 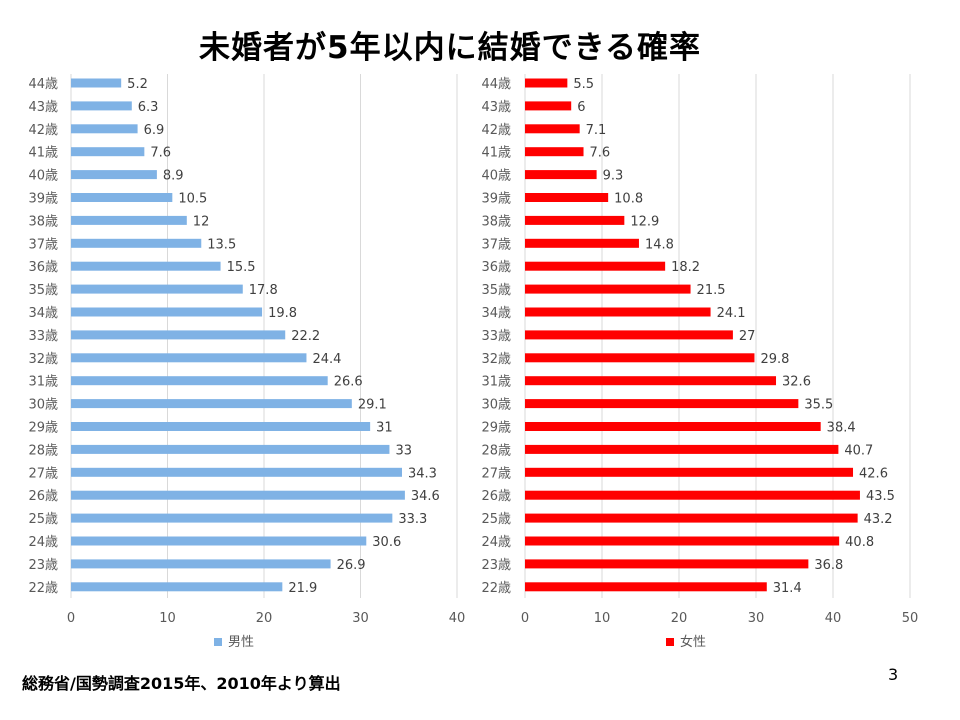 I want to click on category-label: 41歳, so click(x=496, y=153).